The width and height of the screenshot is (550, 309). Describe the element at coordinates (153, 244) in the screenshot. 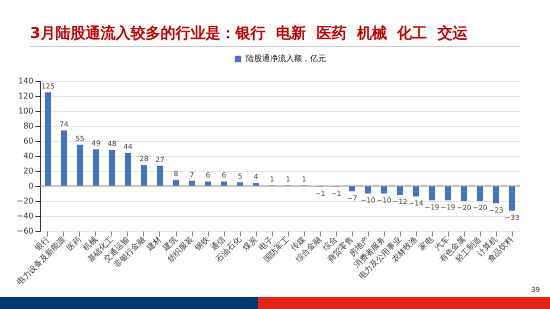

I see `x-tick-label: 建材` at that location.